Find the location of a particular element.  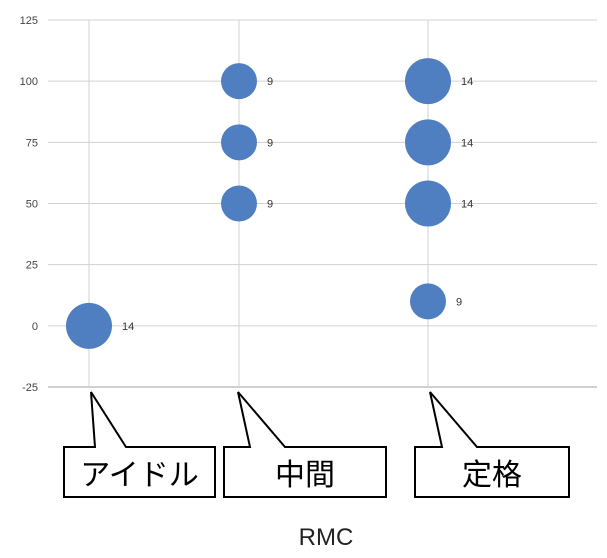

y-tick-label: 75 is located at coordinates (32, 143).